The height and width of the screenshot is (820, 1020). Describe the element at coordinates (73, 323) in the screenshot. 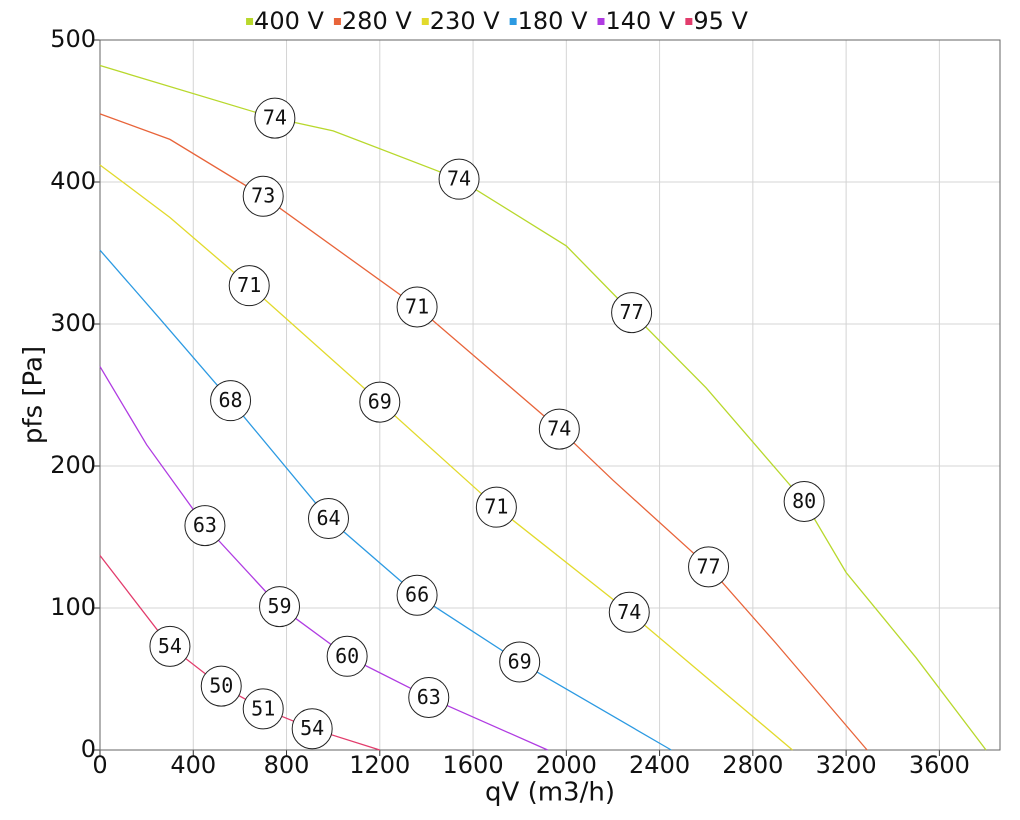

I see `y-tick-label: 300` at that location.